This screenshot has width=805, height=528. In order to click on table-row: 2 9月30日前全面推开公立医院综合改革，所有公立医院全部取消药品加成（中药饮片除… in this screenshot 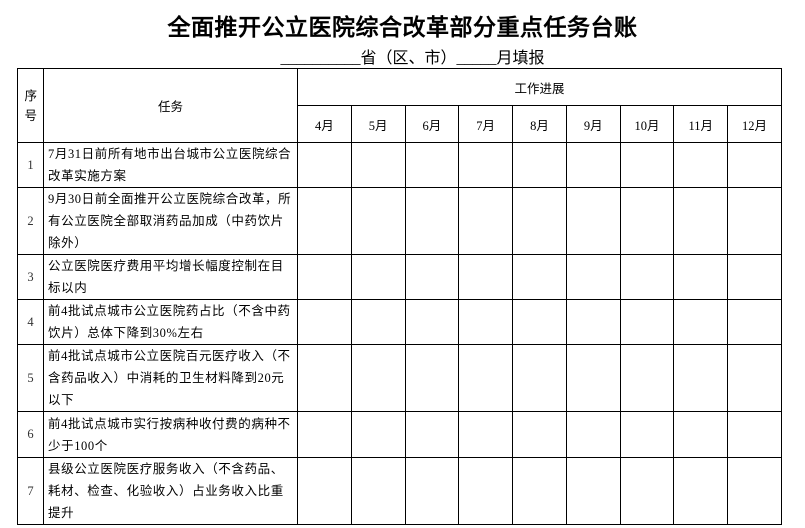, I will do `click(399, 221)`.